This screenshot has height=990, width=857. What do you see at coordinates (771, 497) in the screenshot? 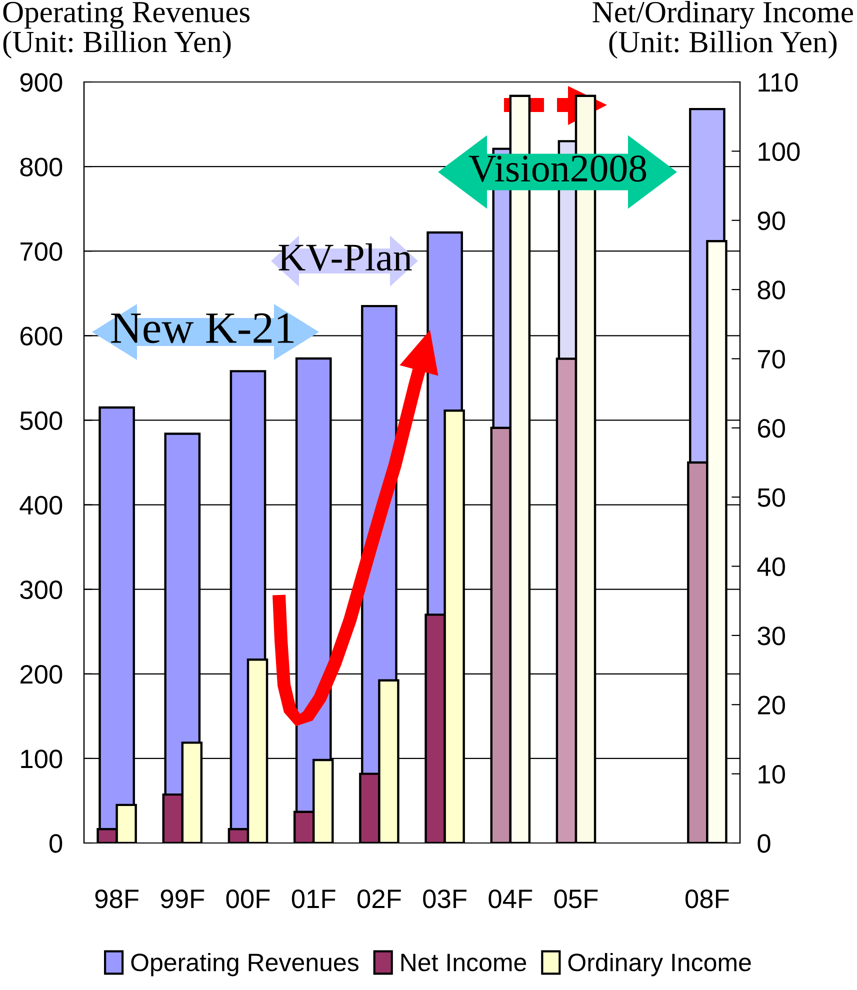
I see `y2-tick-label: 50` at bounding box center [771, 497].